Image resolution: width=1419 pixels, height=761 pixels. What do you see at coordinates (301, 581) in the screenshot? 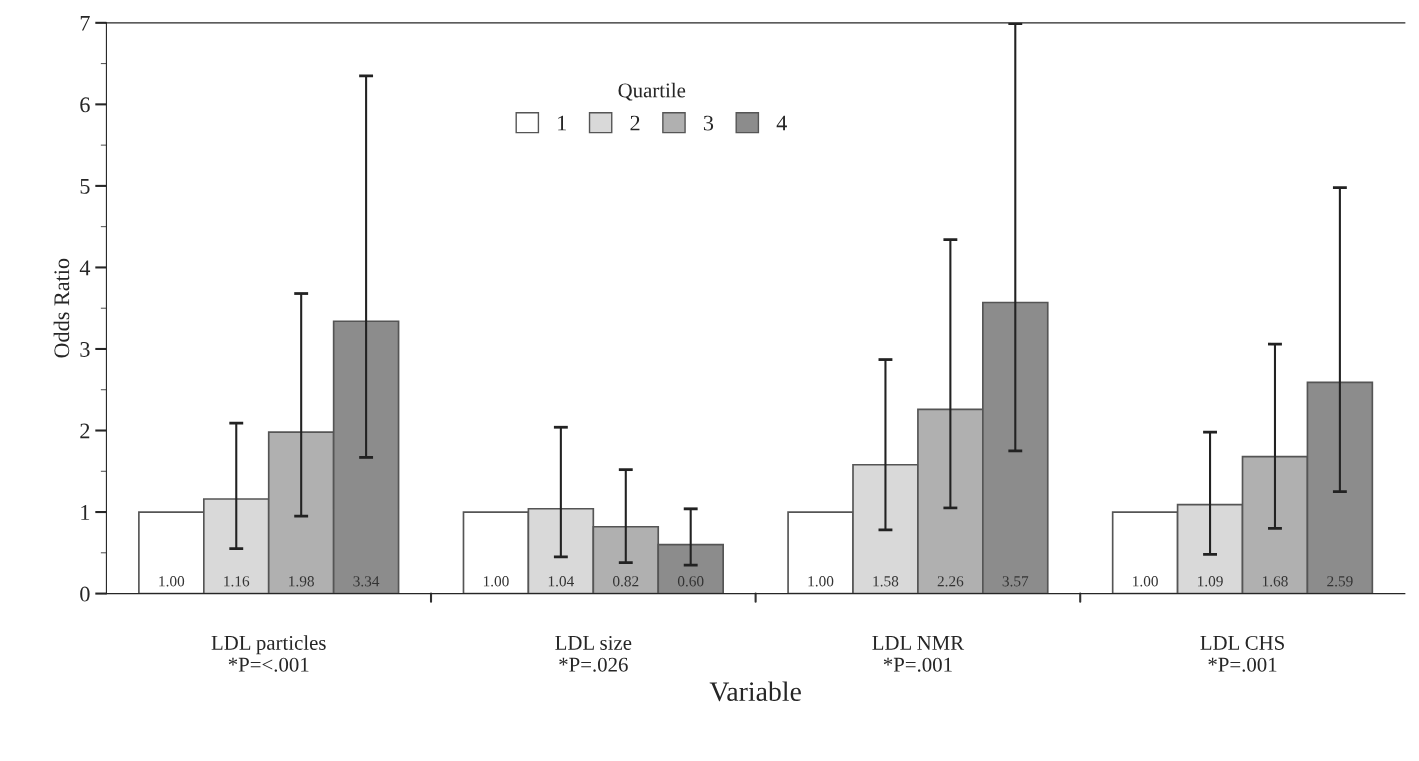
I see `data-label: 1.98` at bounding box center [301, 581].